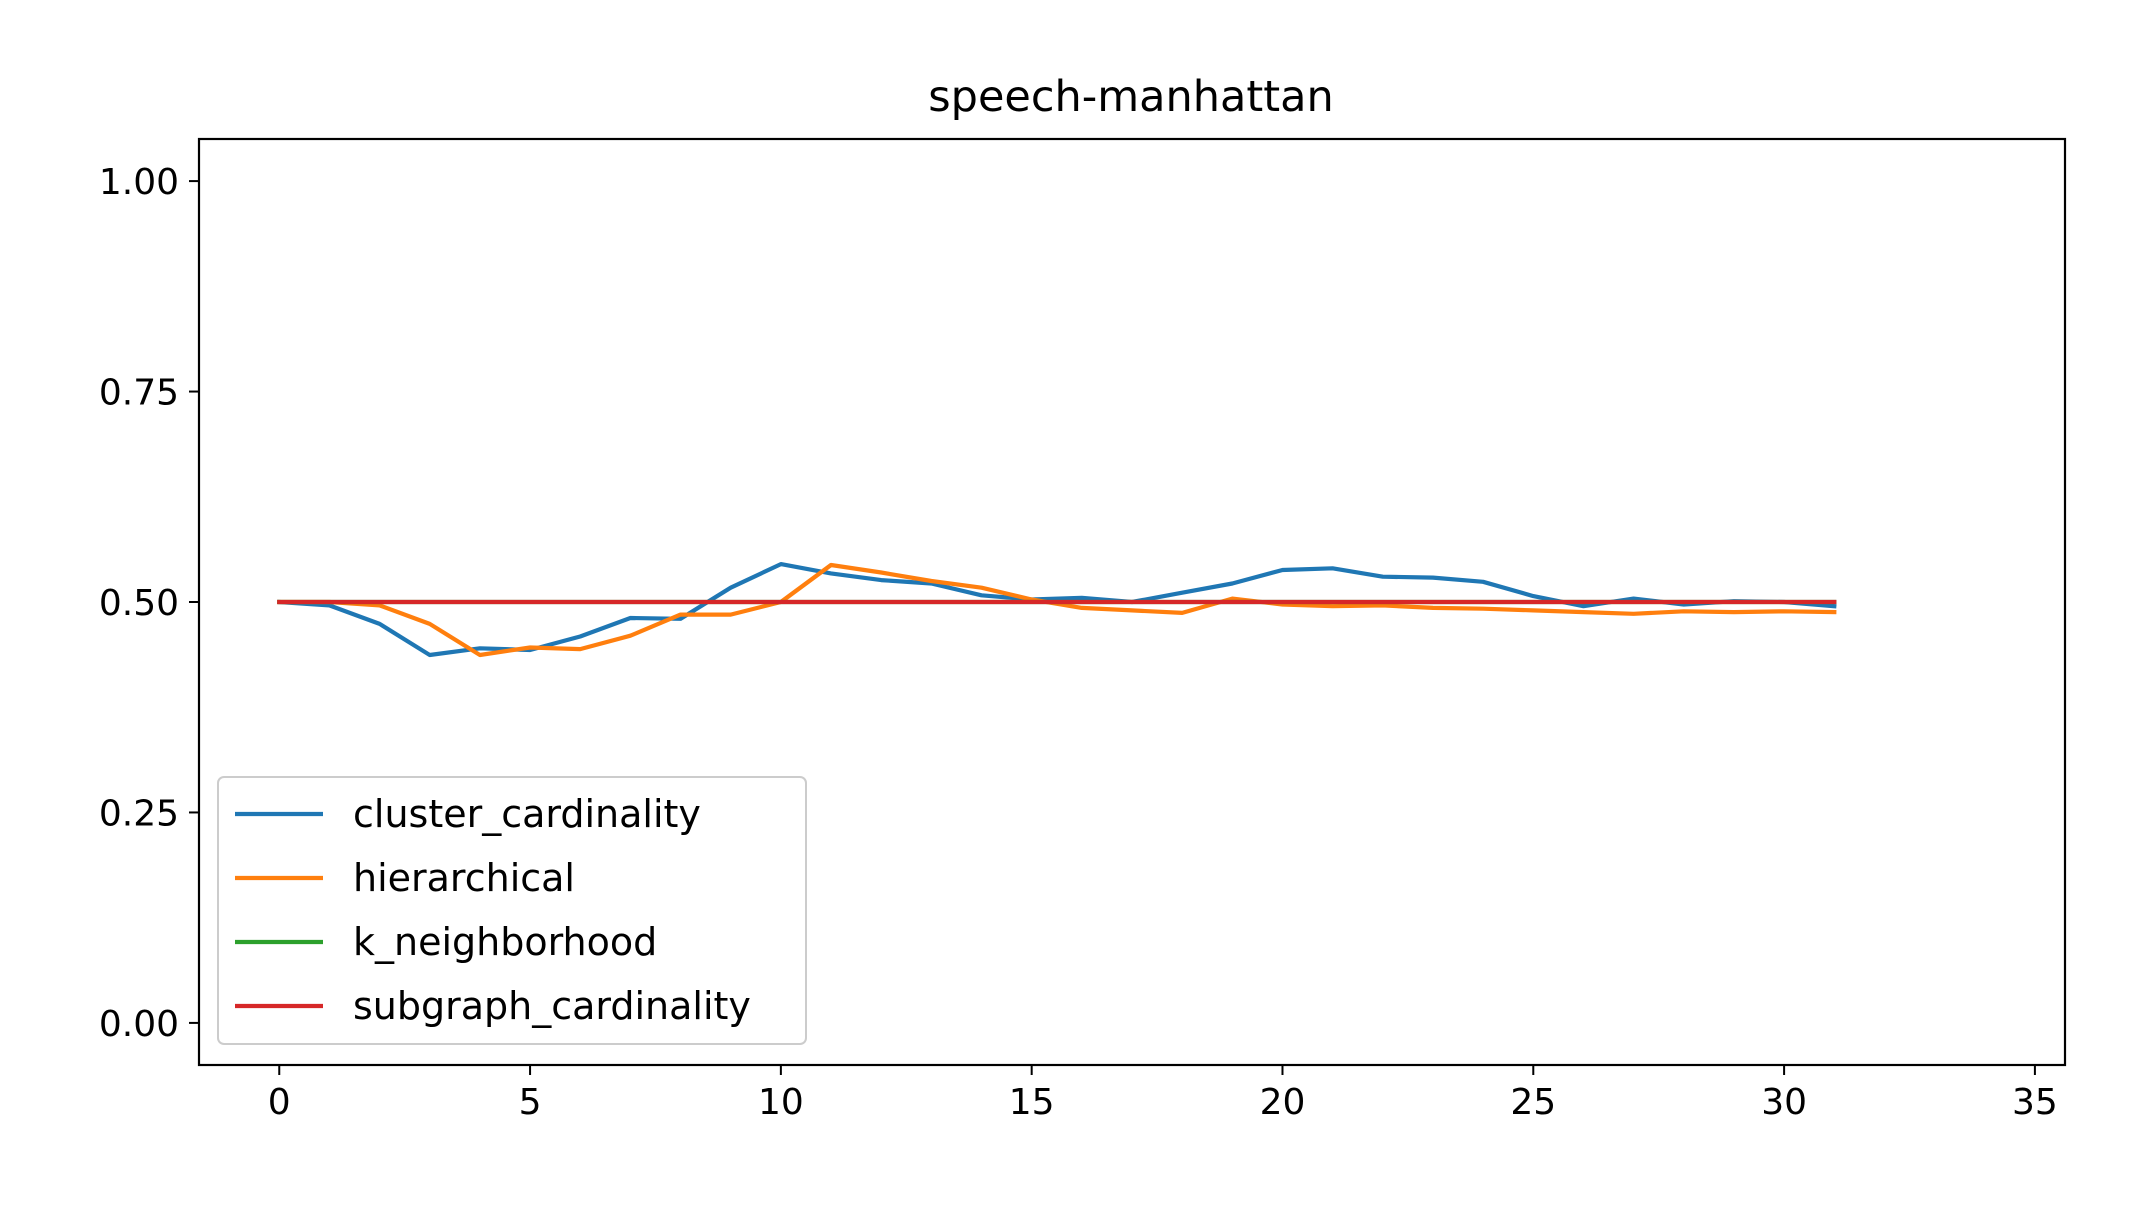 The width and height of the screenshot is (2131, 1208). What do you see at coordinates (1533, 1102) in the screenshot?
I see `x-tick-label: 25` at bounding box center [1533, 1102].